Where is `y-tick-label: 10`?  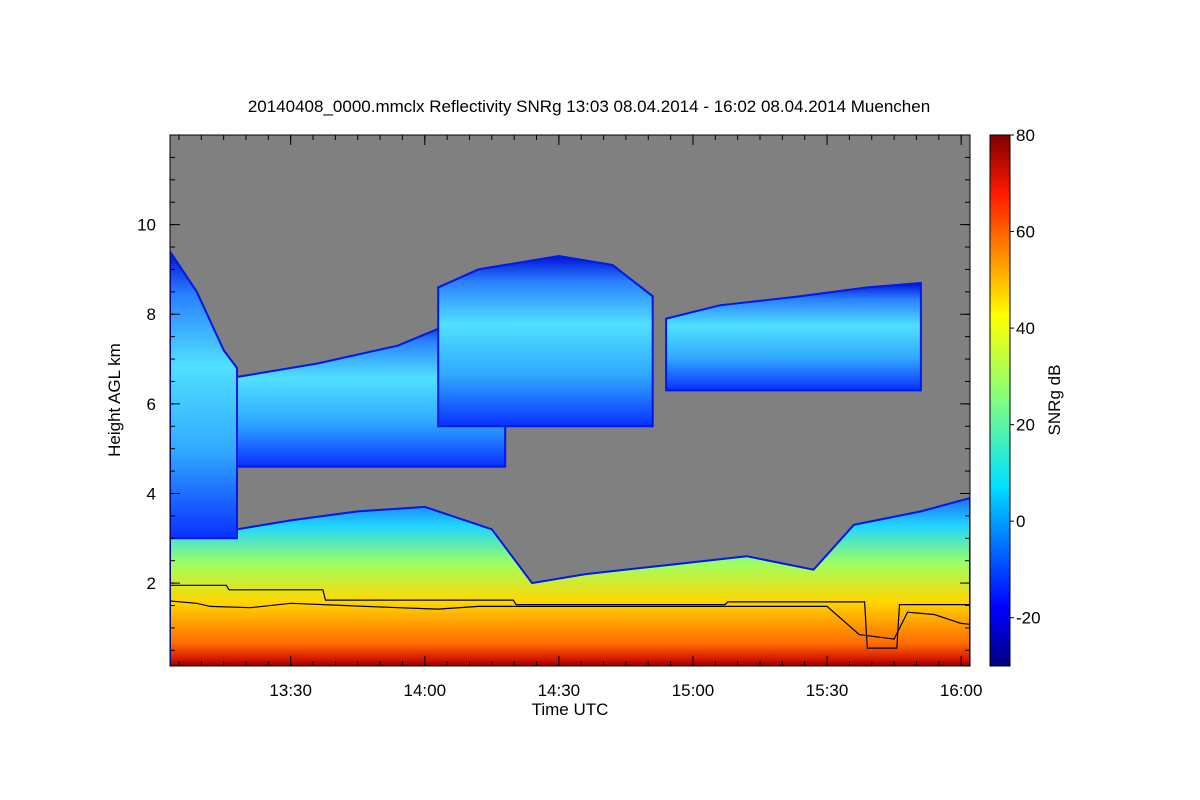 y-tick-label: 10 is located at coordinates (146, 225).